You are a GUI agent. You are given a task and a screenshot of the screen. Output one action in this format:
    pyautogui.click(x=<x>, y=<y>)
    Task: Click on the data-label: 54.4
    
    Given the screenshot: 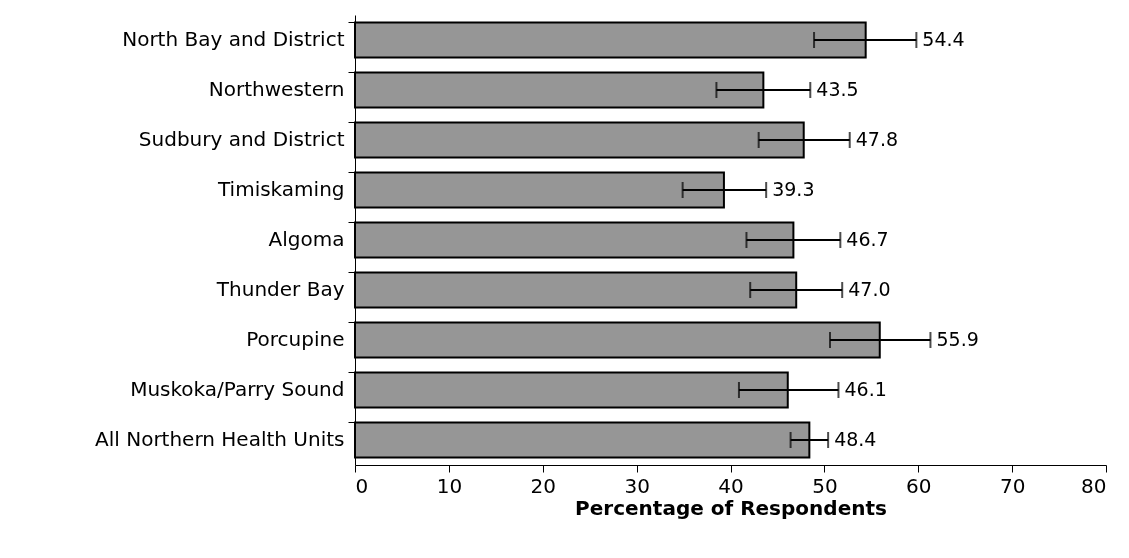 What is the action you would take?
    pyautogui.click(x=943, y=39)
    